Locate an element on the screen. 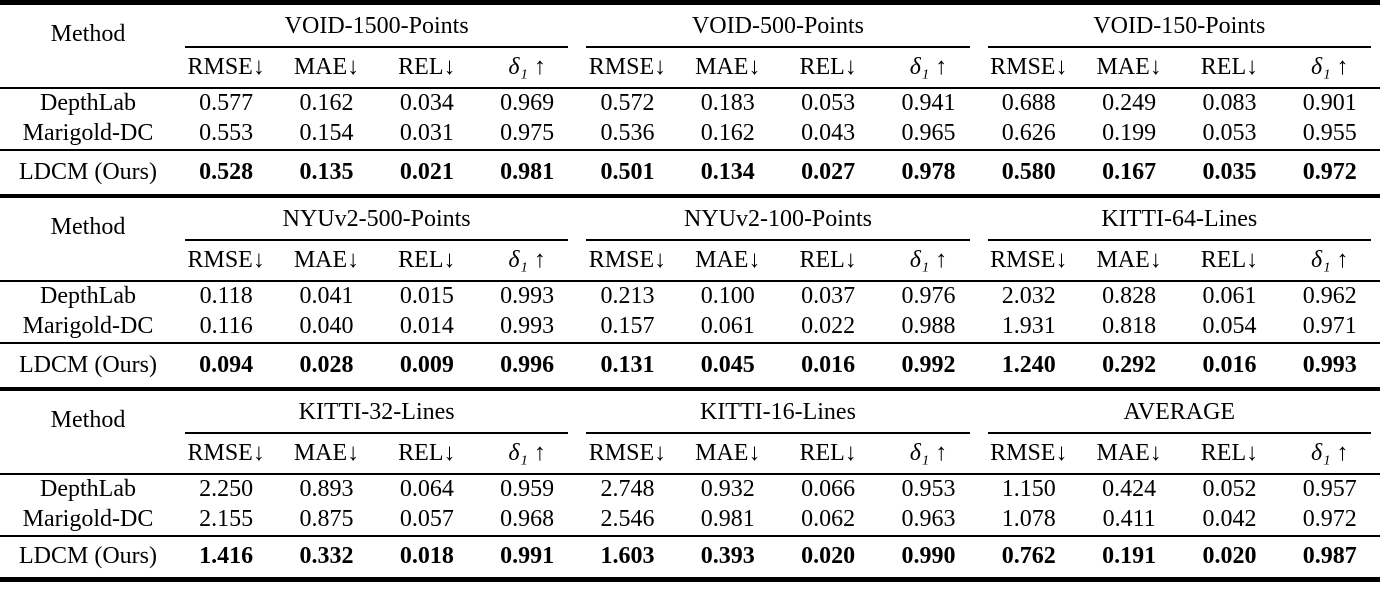 Image resolution: width=1380 pixels, height=599 pixels. metric-value: 0.020 is located at coordinates (828, 556).